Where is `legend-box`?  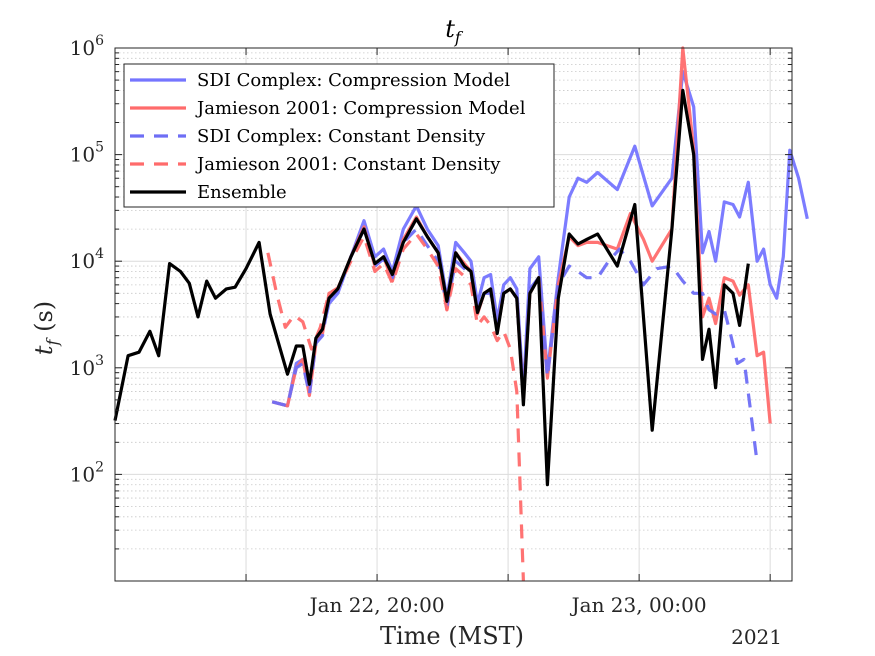
legend-box is located at coordinates (339, 135).